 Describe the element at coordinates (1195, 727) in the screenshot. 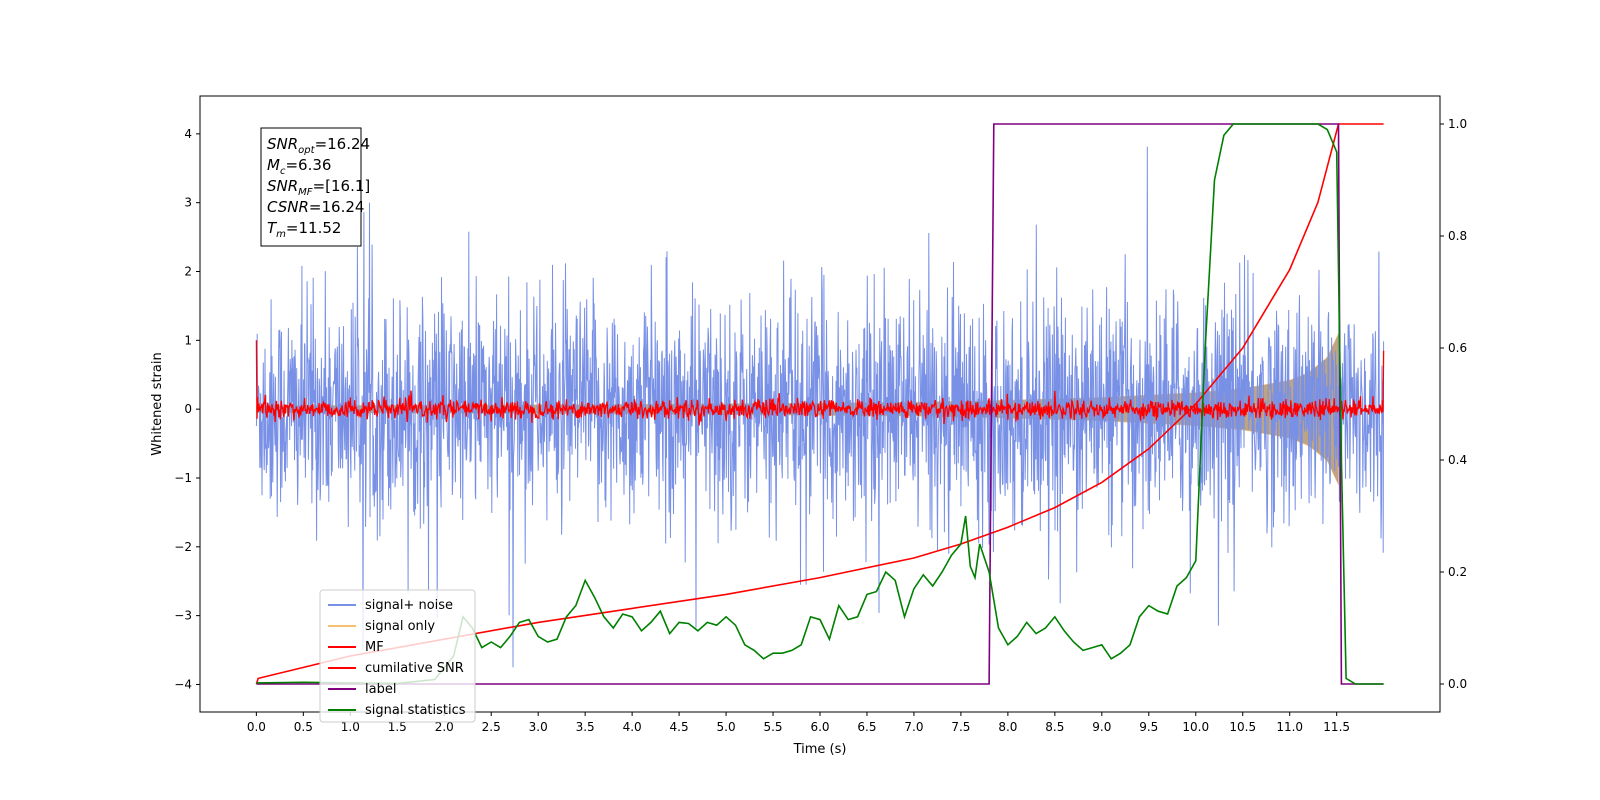

I see `x-tick-label: 10.0` at that location.